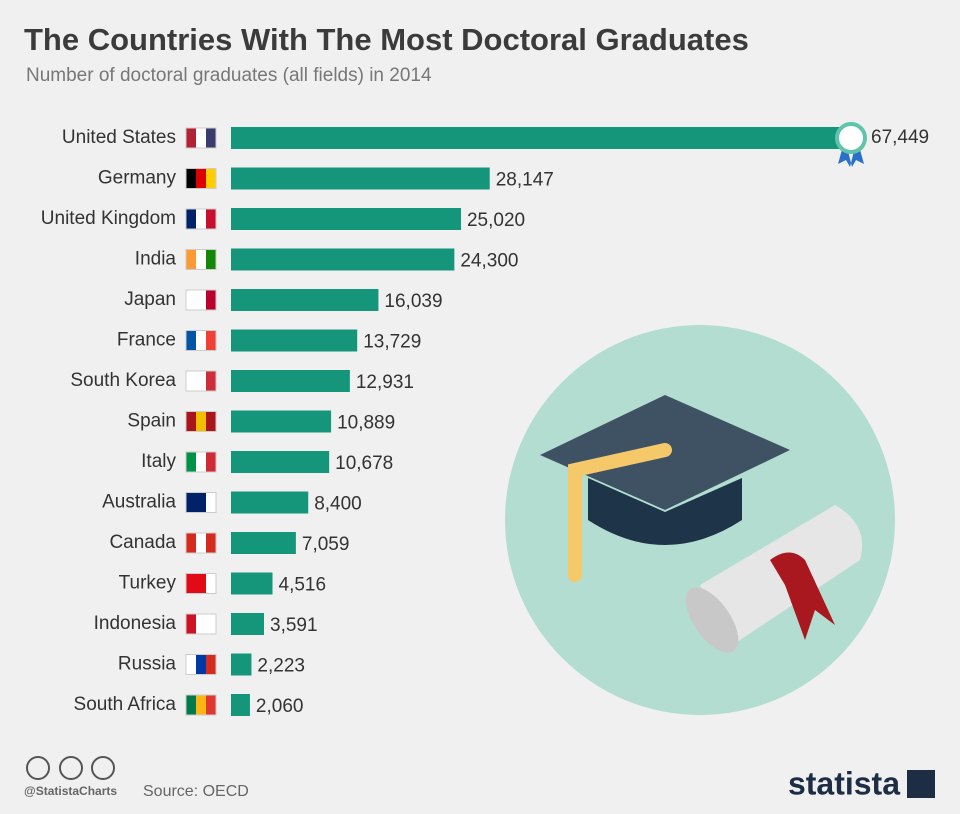 The height and width of the screenshot is (814, 960). Describe the element at coordinates (525, 180) in the screenshot. I see `value-label: 28,147` at that location.